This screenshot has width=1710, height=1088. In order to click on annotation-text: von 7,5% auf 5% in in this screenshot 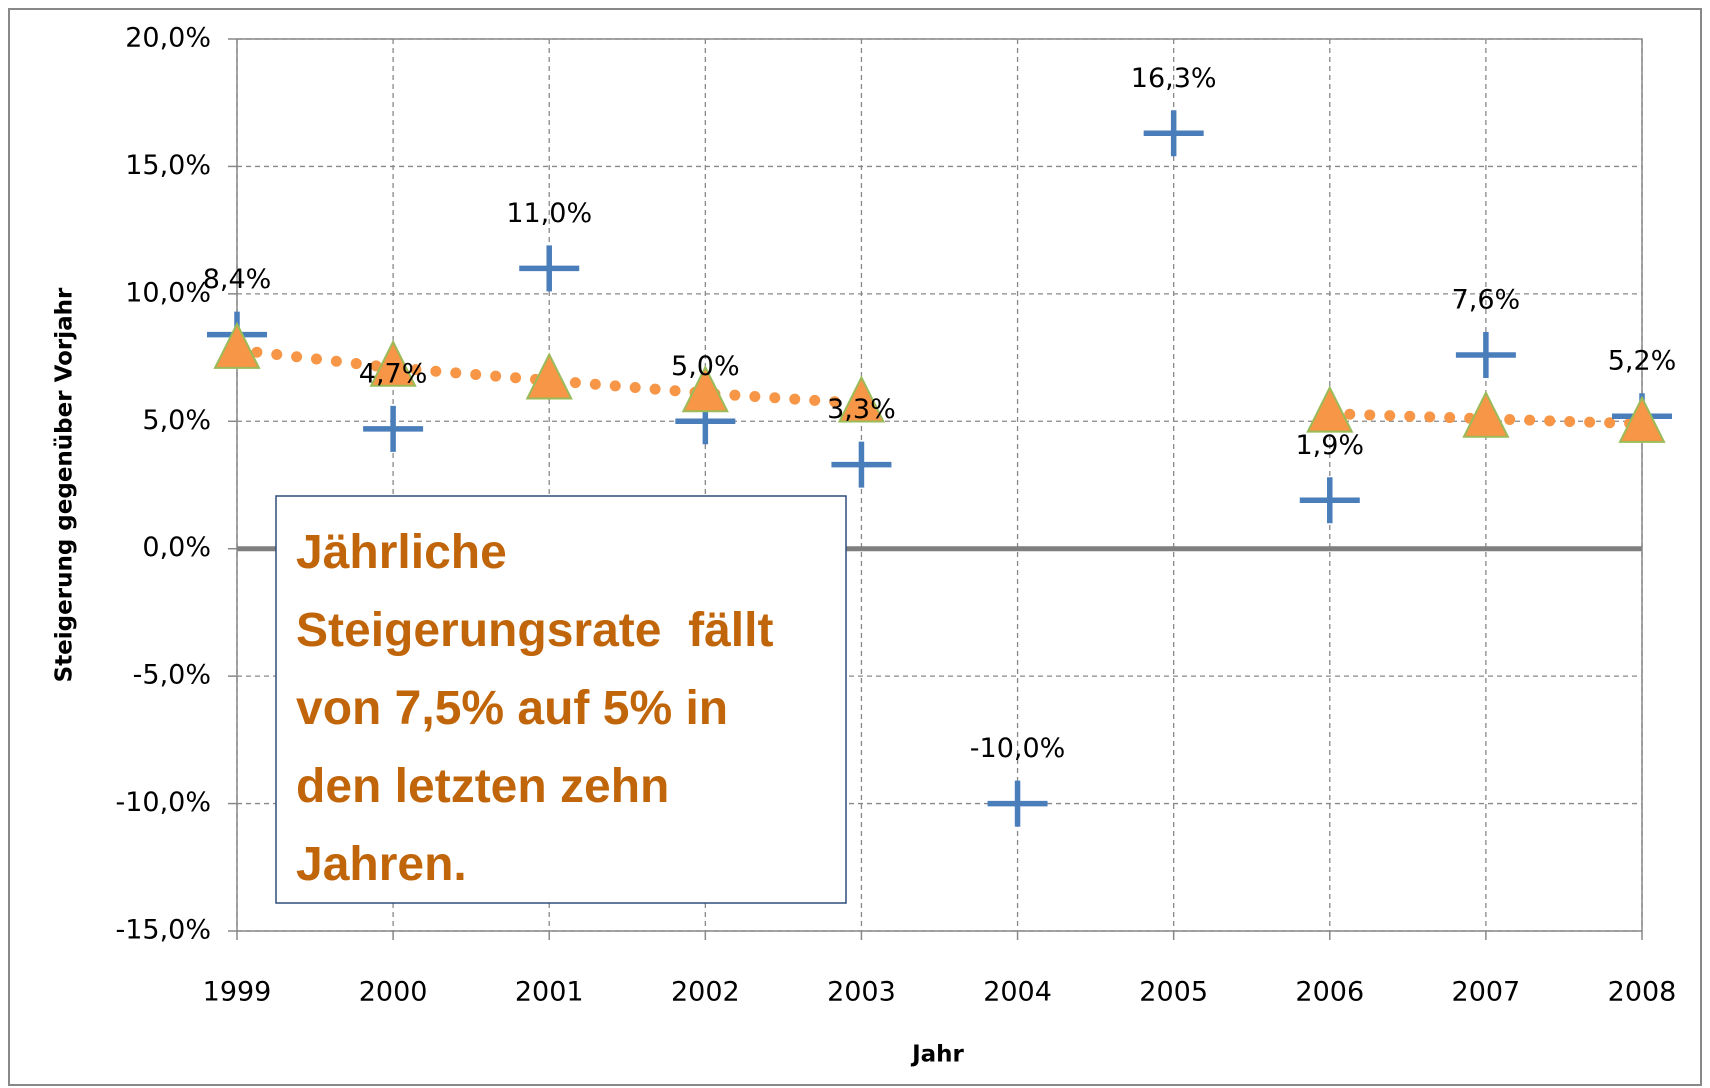, I will do `click(512, 708)`.